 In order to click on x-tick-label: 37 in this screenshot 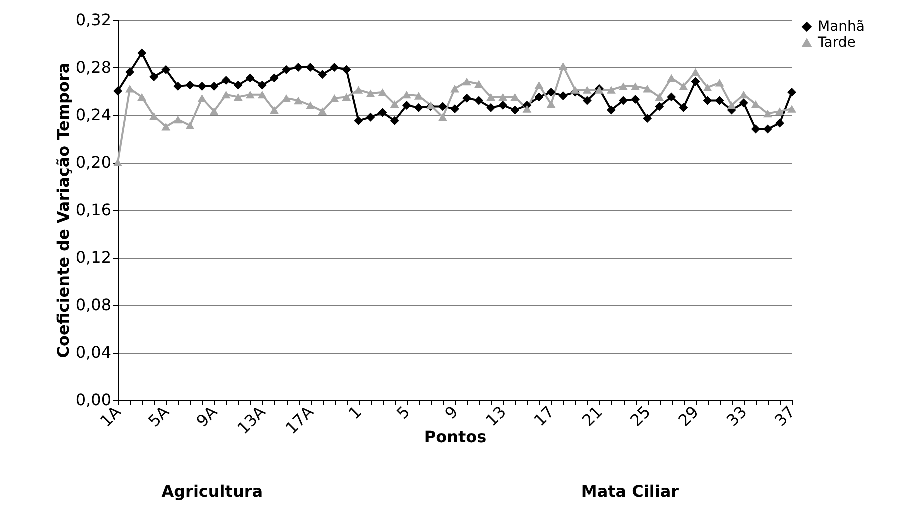, I will do `click(785, 416)`.